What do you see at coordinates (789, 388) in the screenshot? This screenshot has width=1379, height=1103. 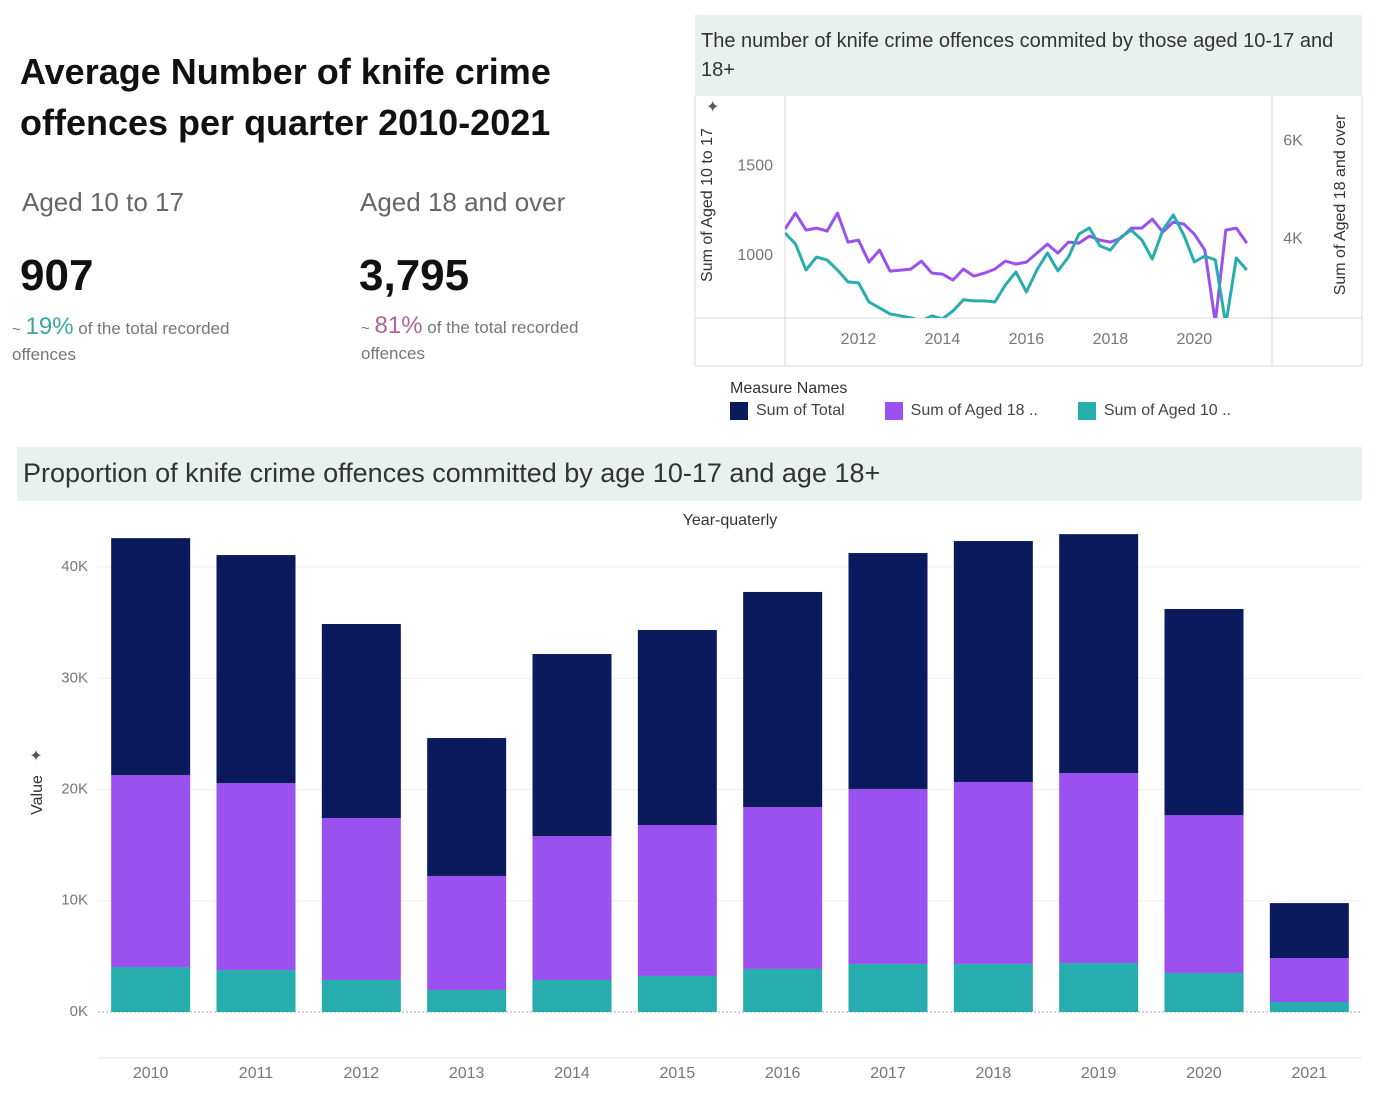 I see `legend-title: Measure Names` at bounding box center [789, 388].